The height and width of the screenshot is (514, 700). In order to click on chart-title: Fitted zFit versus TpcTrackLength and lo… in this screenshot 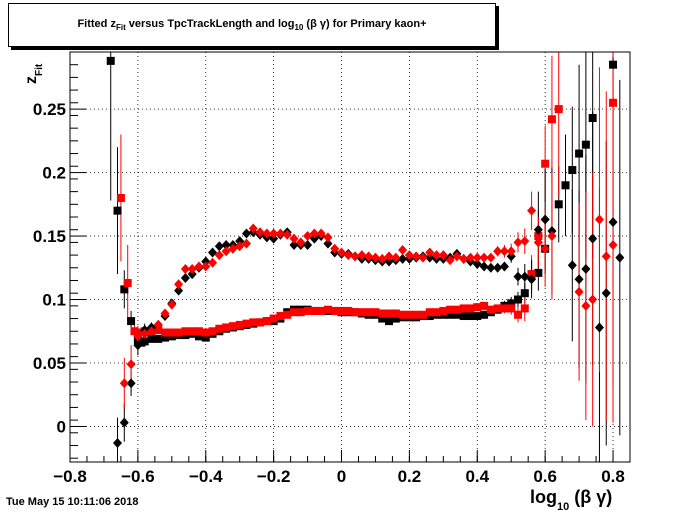, I will do `click(252, 25)`.